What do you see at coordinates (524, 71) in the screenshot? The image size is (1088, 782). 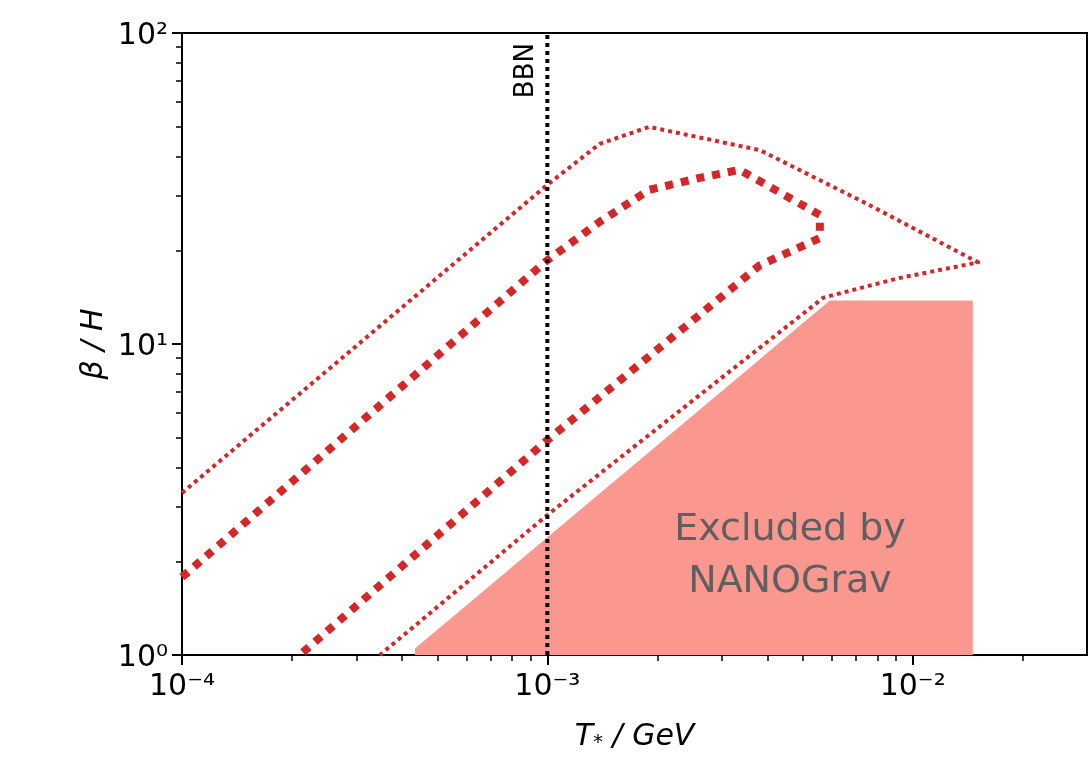 I see `ref-line-label: BBN` at bounding box center [524, 71].